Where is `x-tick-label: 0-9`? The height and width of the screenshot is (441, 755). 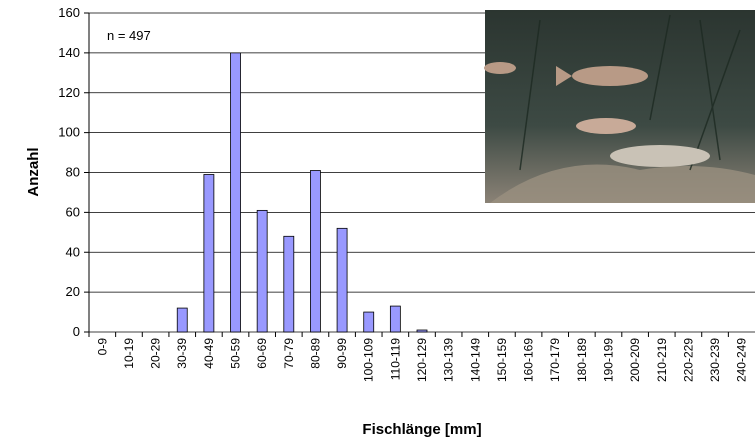
x-tick-label: 0-9 is located at coordinates (102, 347).